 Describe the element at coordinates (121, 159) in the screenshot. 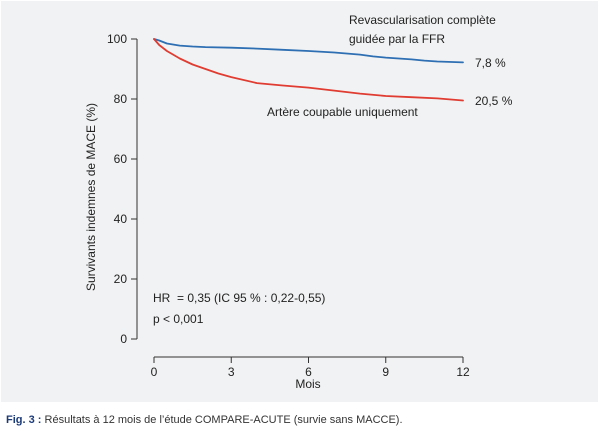

I see `y-tick-label: 60` at that location.